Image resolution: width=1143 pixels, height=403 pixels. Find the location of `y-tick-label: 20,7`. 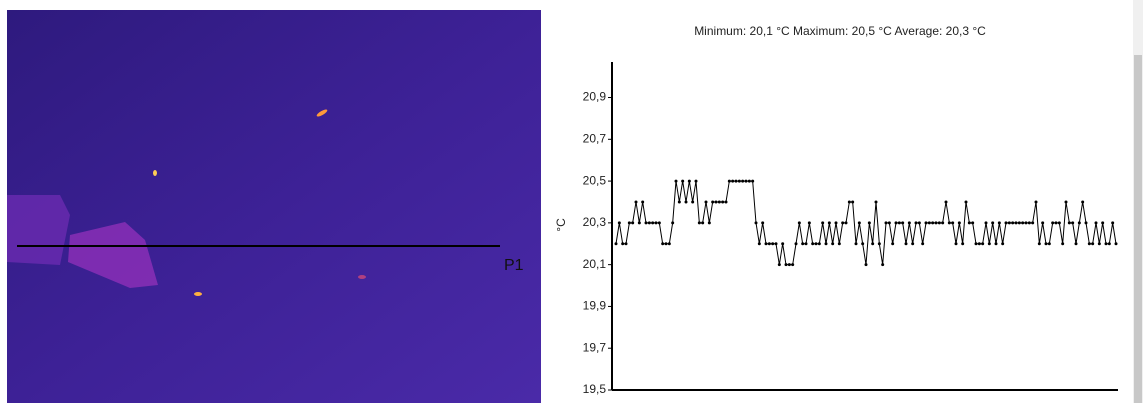

y-tick-label: 20,7 is located at coordinates (595, 138).